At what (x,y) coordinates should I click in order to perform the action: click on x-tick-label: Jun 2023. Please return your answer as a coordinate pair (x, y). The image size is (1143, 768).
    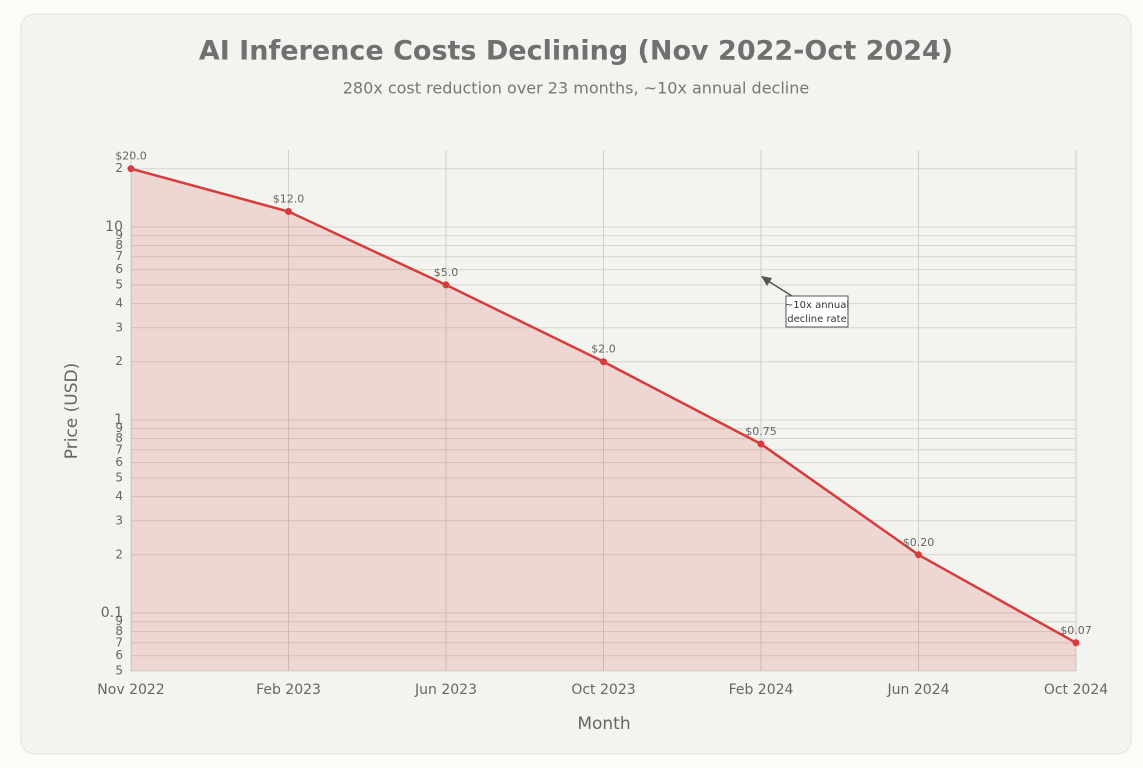
    Looking at the image, I should click on (445, 690).